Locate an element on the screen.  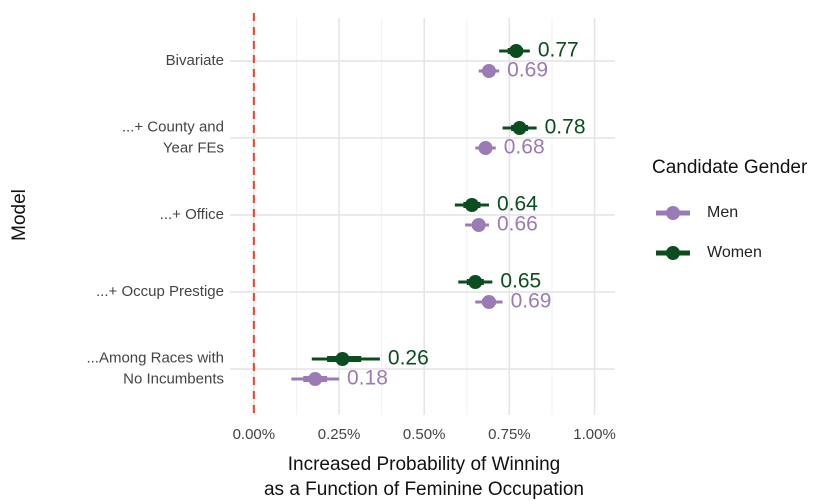
x-tick-label: 1.00% is located at coordinates (594, 434).